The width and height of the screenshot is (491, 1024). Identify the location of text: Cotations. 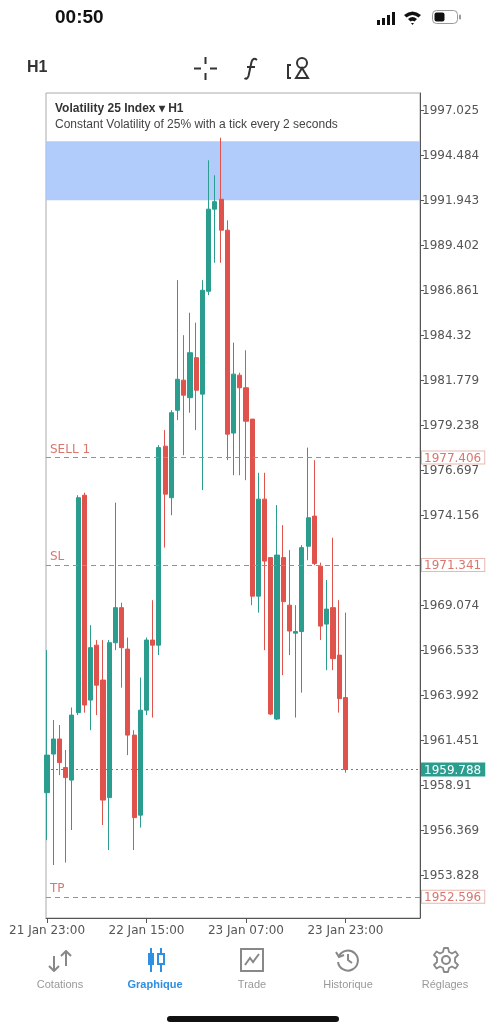
(60, 984).